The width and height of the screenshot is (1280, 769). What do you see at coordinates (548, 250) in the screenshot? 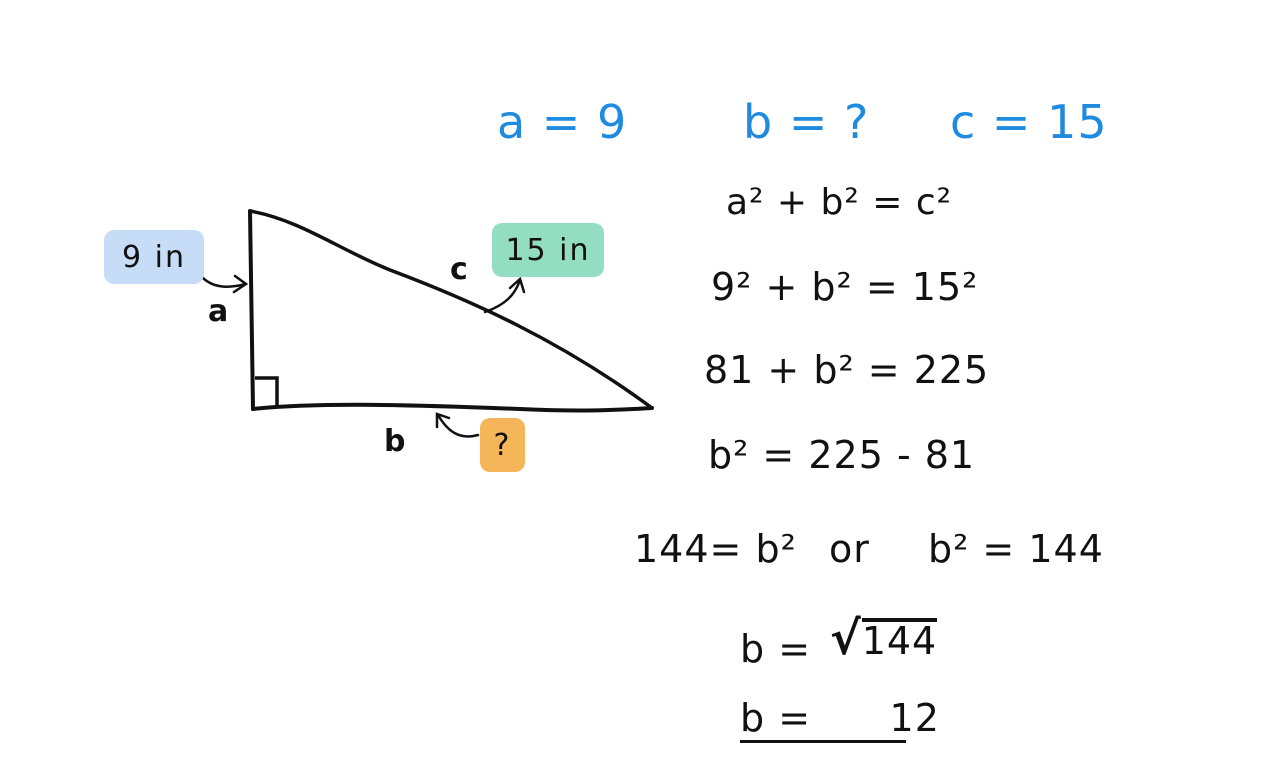
I see `badge-side-c: 15 in` at bounding box center [548, 250].